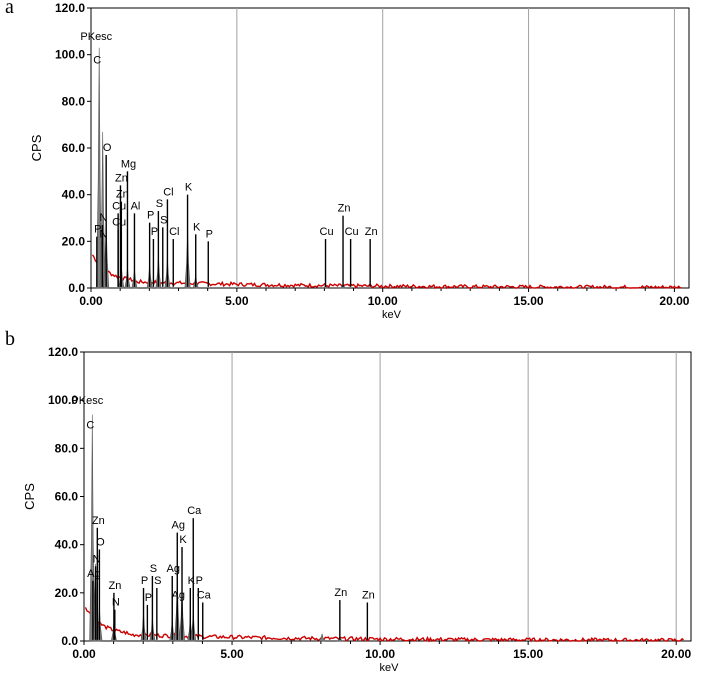 This screenshot has width=708, height=677. Describe the element at coordinates (9, 9) in the screenshot. I see `panel-a-label: a` at that location.